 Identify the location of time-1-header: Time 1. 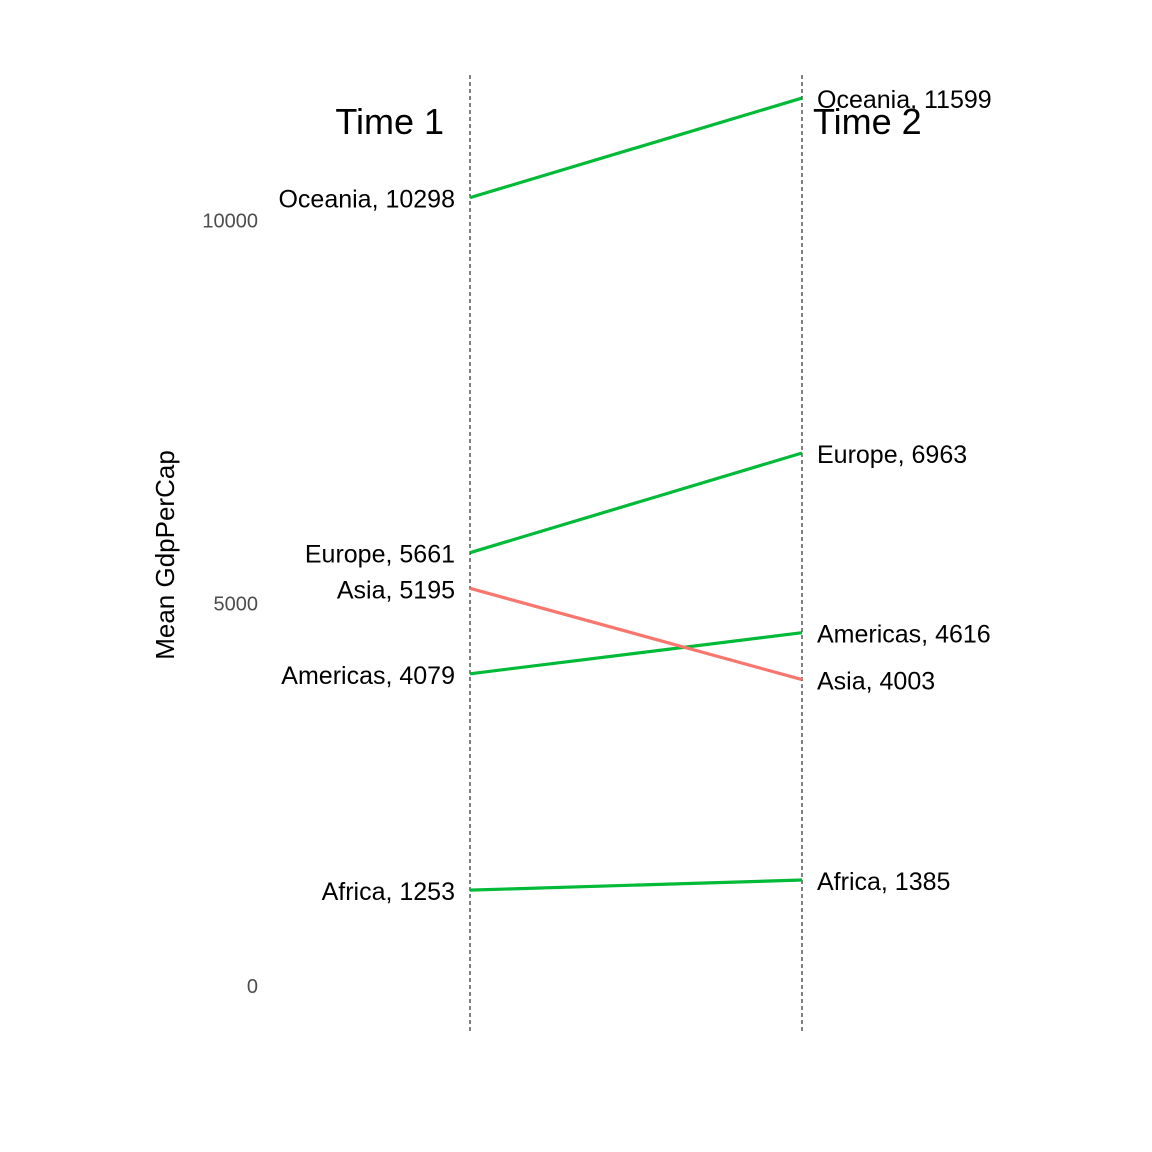
(389, 121).